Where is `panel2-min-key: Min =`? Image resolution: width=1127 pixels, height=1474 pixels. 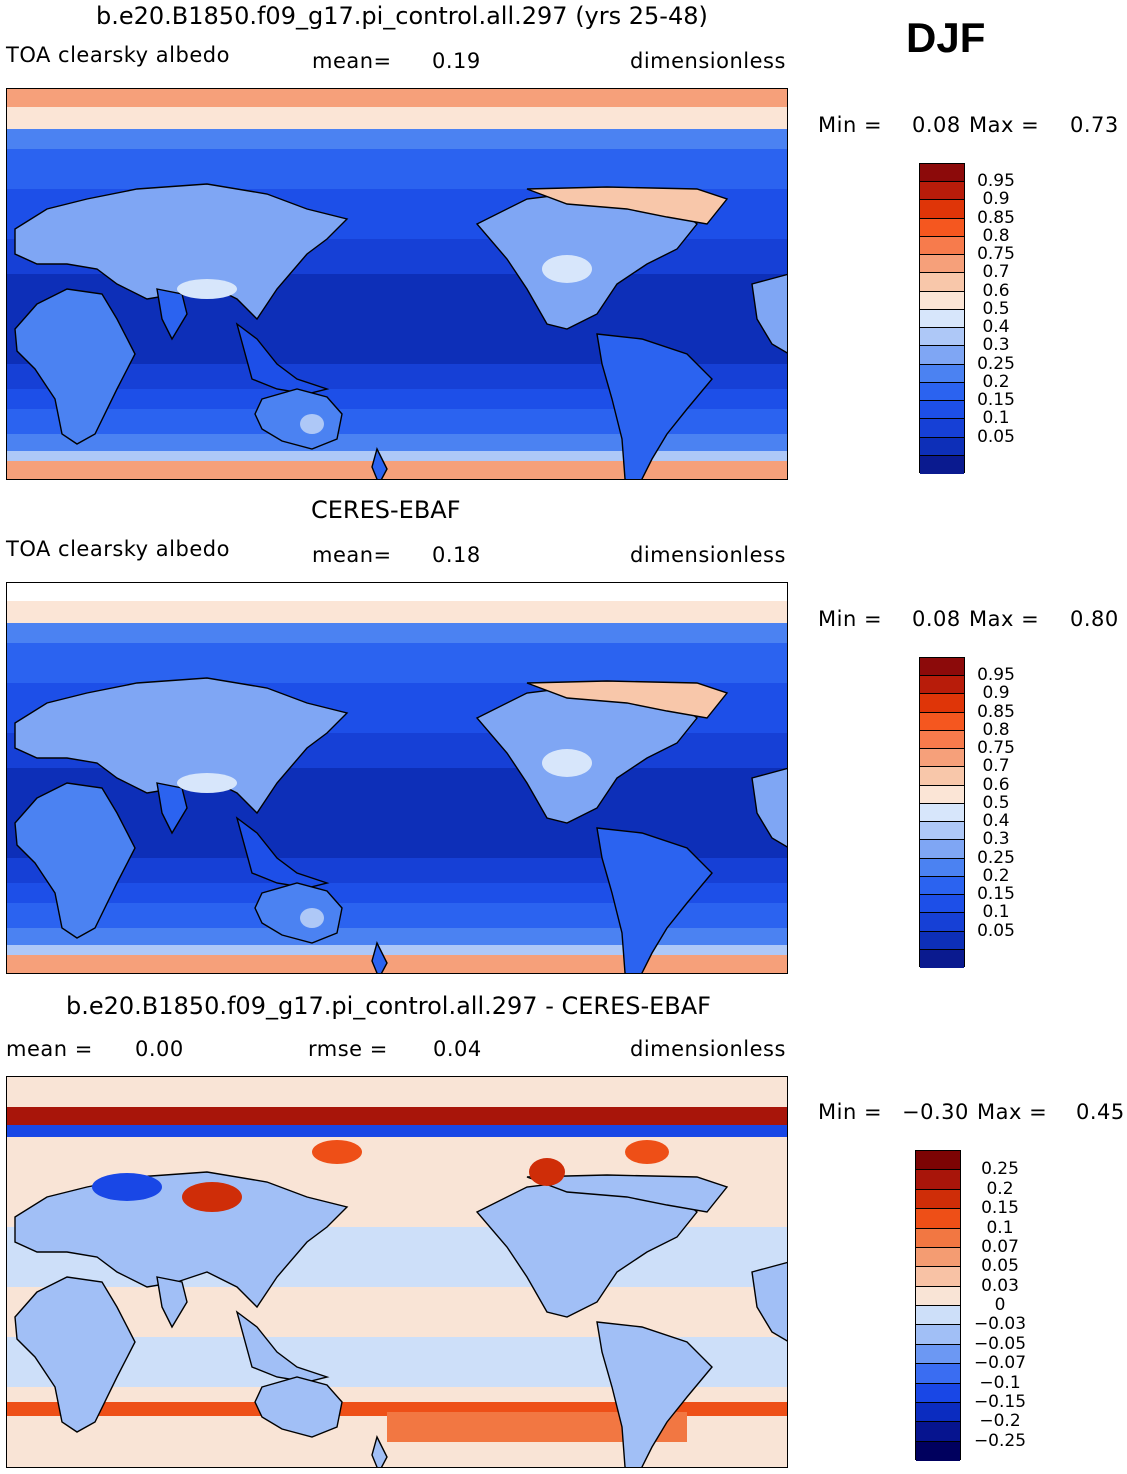
panel2-min-key: Min = is located at coordinates (850, 619).